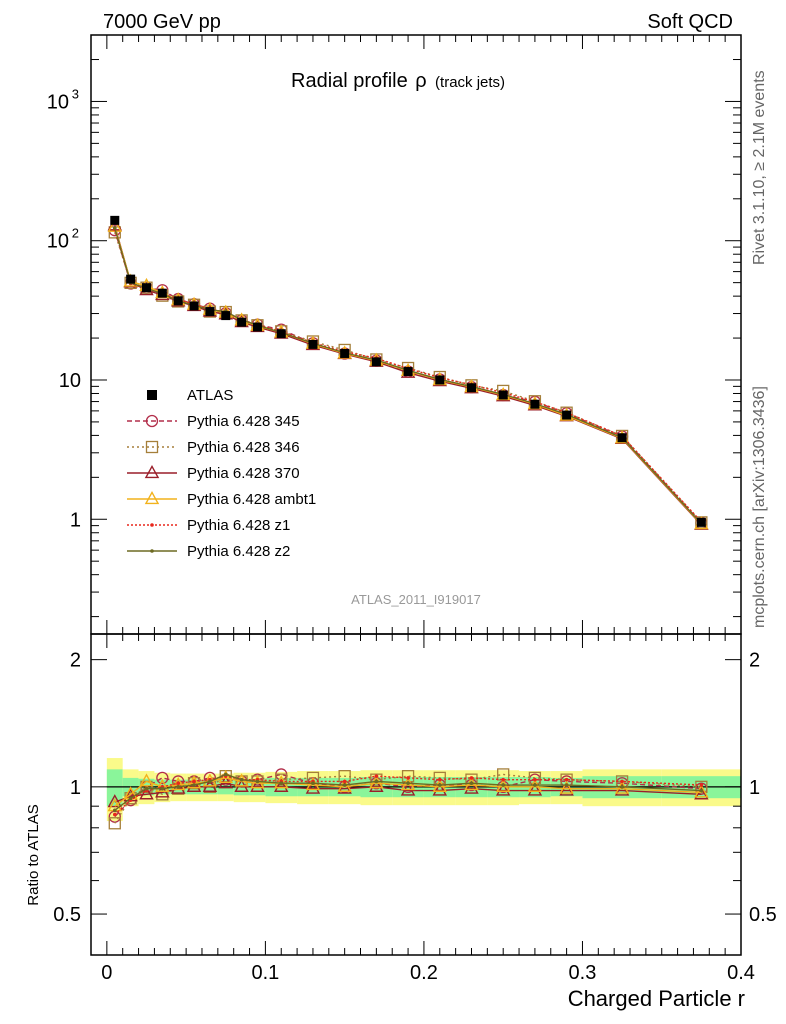 The image size is (786, 1024). I want to click on rivet-label: Rivet 3.1.10, ≥ 2.1M events, so click(759, 167).